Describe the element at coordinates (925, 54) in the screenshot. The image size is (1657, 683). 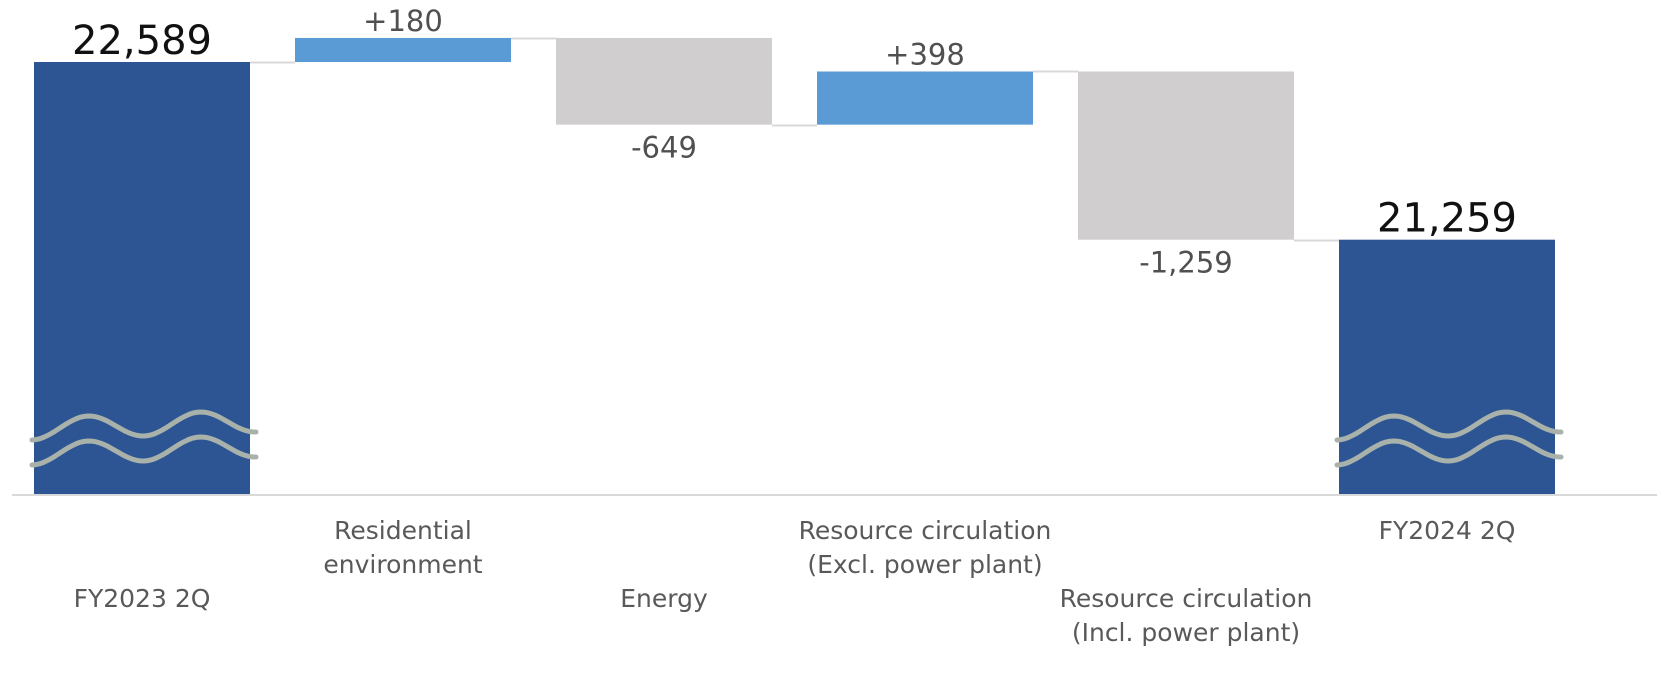
I see `data-label-4: +398` at that location.